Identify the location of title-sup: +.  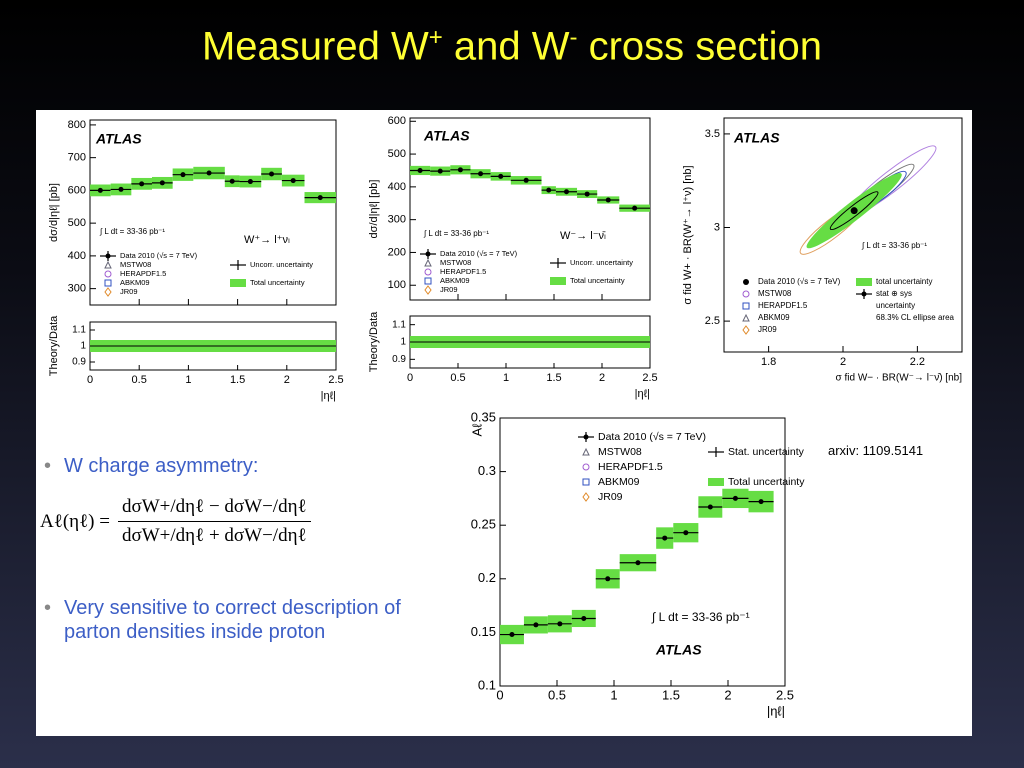
(435, 37).